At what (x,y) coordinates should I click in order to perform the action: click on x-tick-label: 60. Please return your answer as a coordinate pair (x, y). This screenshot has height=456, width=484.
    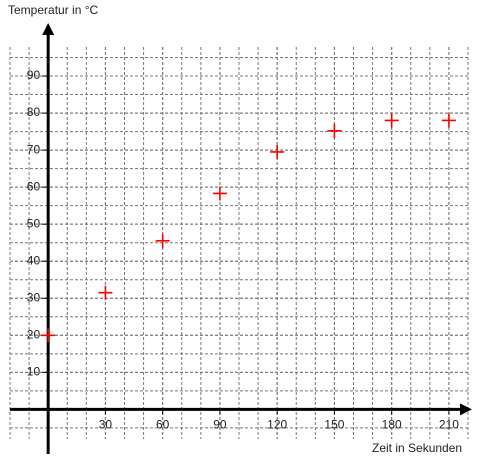
    Looking at the image, I should click on (163, 425).